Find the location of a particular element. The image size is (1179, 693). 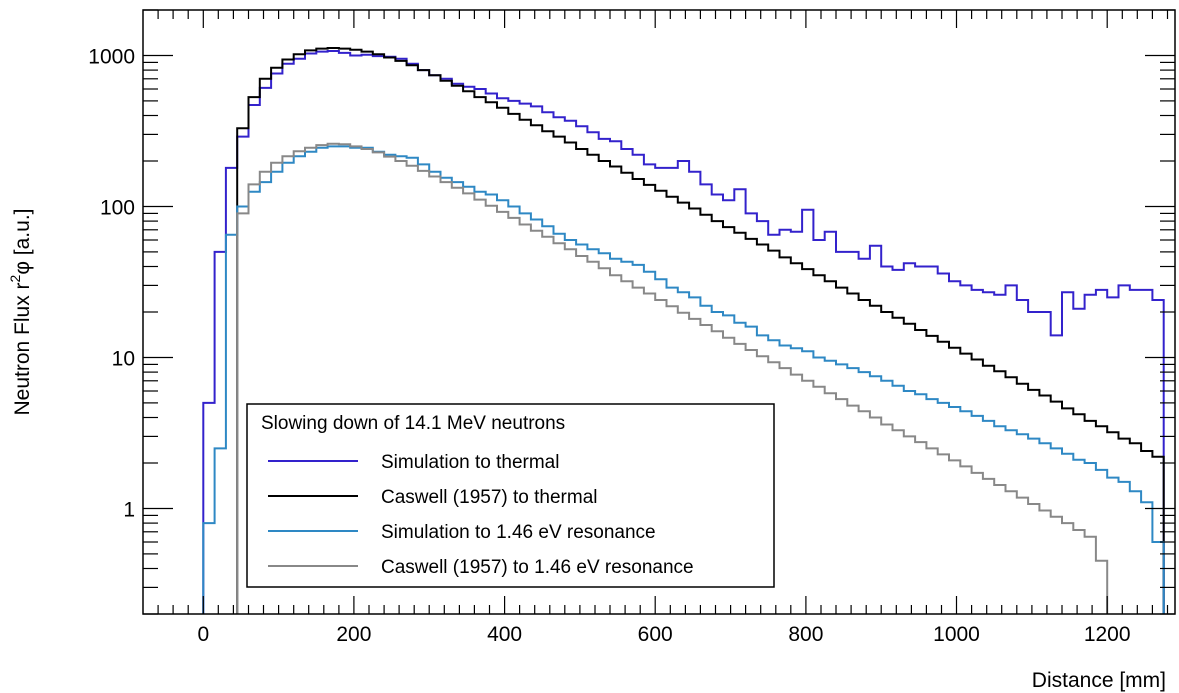

x-tick-label: 0 is located at coordinates (203, 634).